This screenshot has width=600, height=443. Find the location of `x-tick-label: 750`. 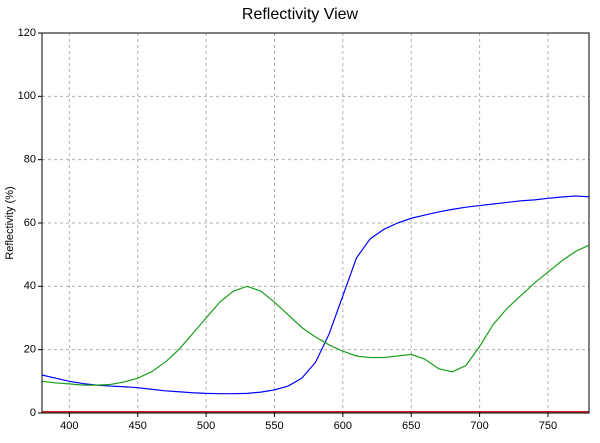

x-tick-label: 750 is located at coordinates (548, 426).